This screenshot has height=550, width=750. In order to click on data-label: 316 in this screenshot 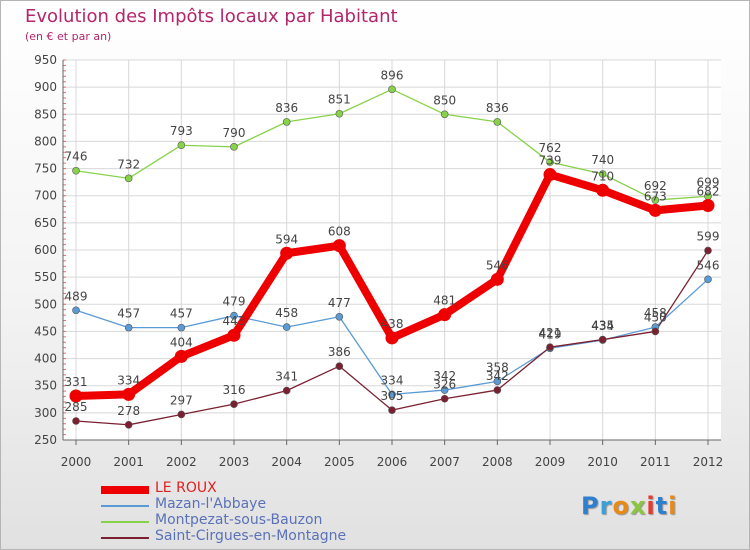, I will do `click(234, 390)`.